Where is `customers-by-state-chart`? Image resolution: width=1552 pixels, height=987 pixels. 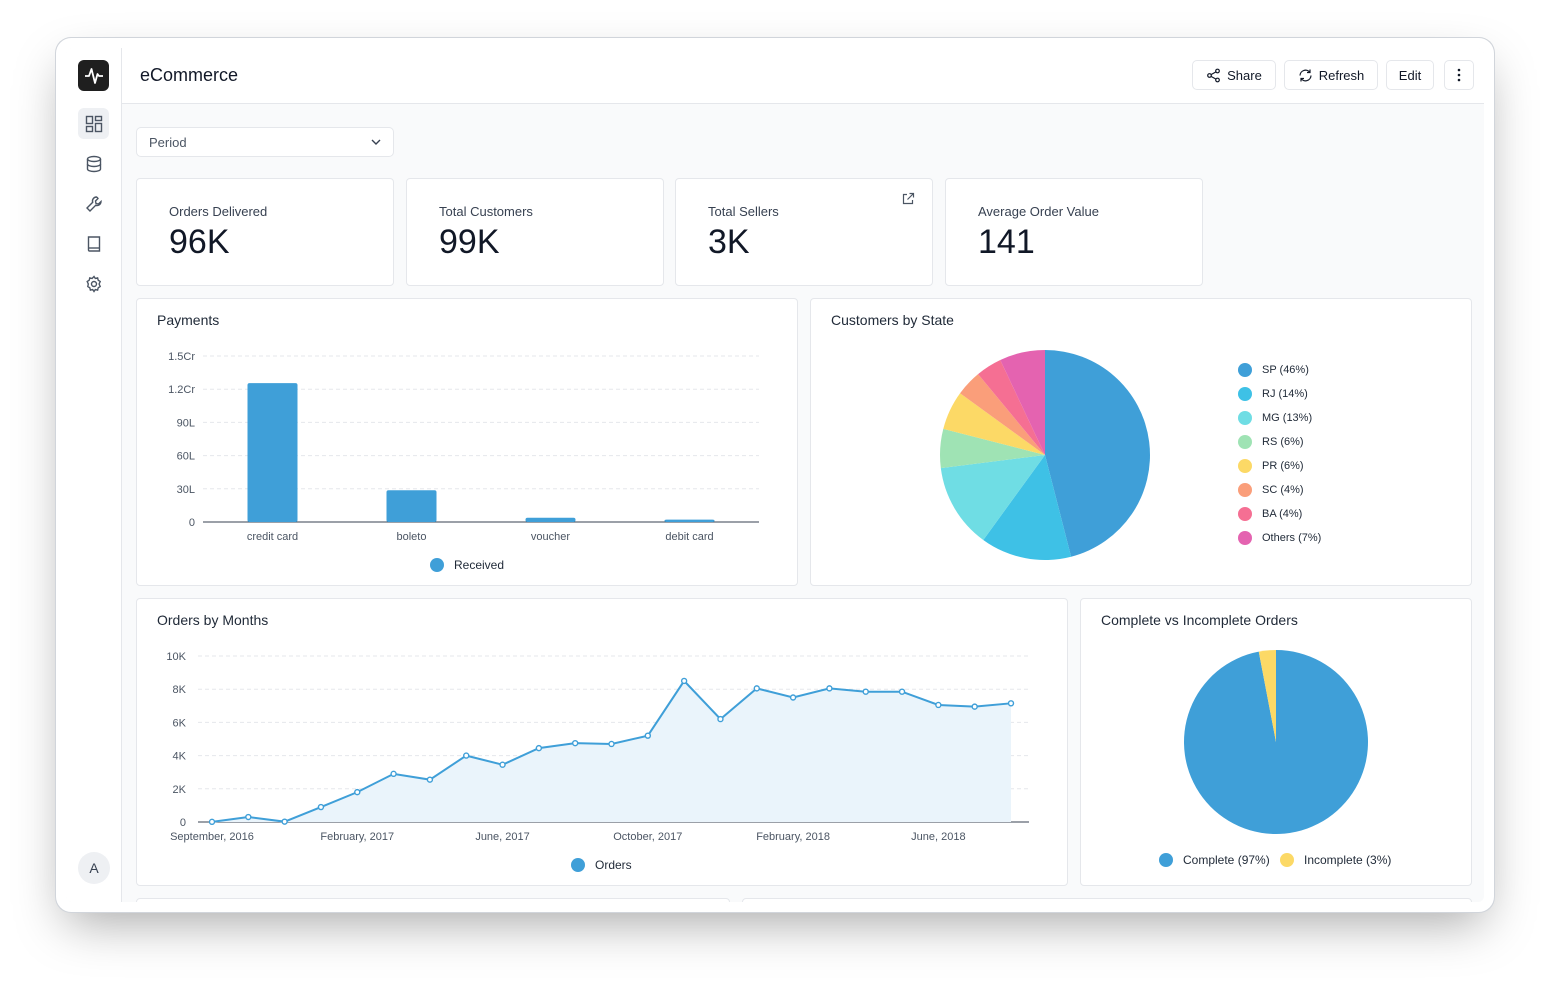 customers-by-state-chart is located at coordinates (1045, 455).